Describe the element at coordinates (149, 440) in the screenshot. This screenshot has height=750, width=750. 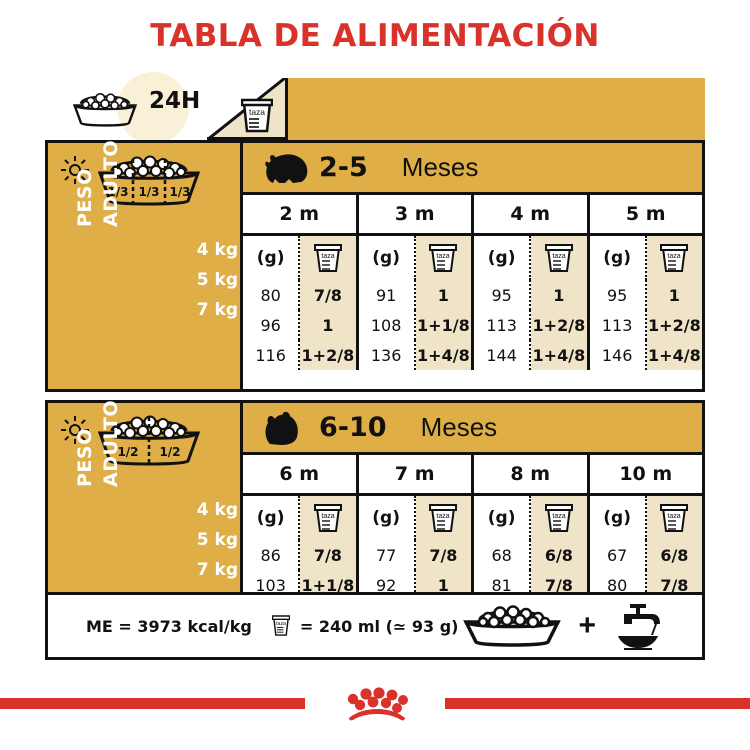
I see `meal-split-bowl-halves: 1/2 1/2` at that location.